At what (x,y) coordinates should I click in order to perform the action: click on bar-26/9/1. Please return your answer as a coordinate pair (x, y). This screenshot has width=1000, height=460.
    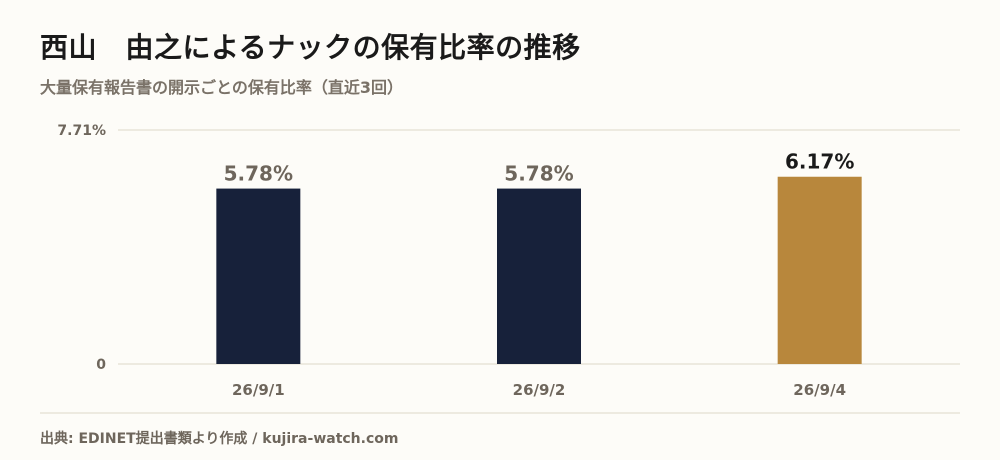
    Looking at the image, I should click on (258, 276).